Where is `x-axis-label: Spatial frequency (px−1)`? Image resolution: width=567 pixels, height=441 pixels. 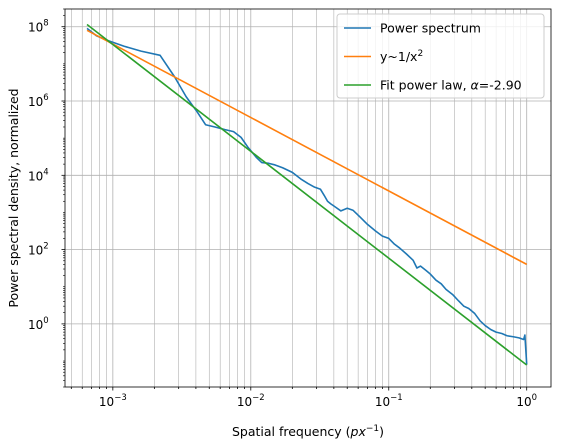
x-axis-label: Spatial frequency (px−1) is located at coordinates (308, 431).